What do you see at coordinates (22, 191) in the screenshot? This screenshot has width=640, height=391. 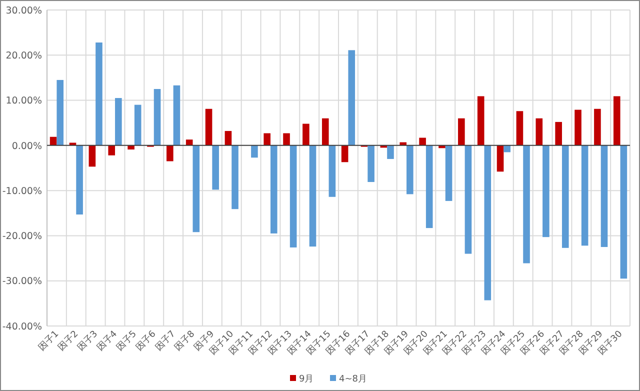 I see `y-tick-label: -10.00%` at bounding box center [22, 191].